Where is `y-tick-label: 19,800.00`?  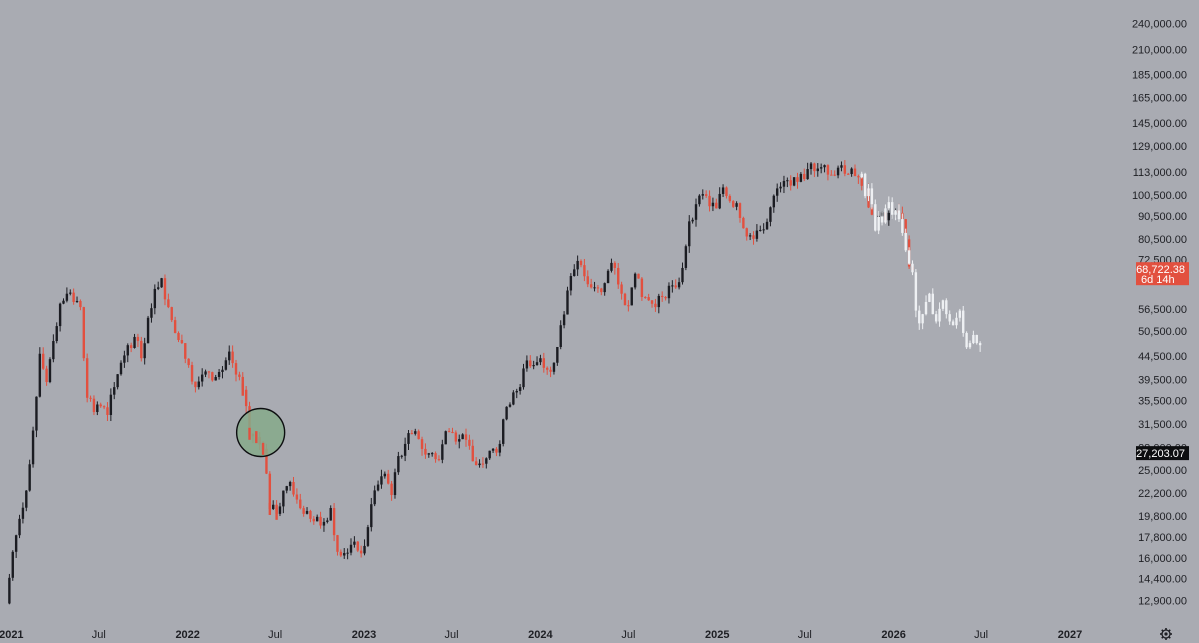
y-tick-label: 19,800.00 is located at coordinates (1162, 517).